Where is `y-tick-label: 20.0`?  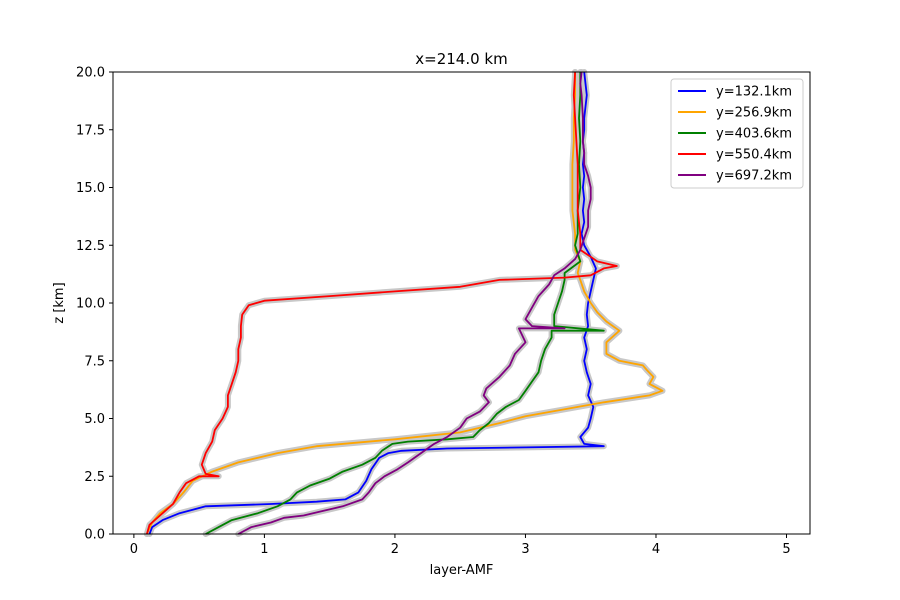
y-tick-label: 20.0 is located at coordinates (90, 73).